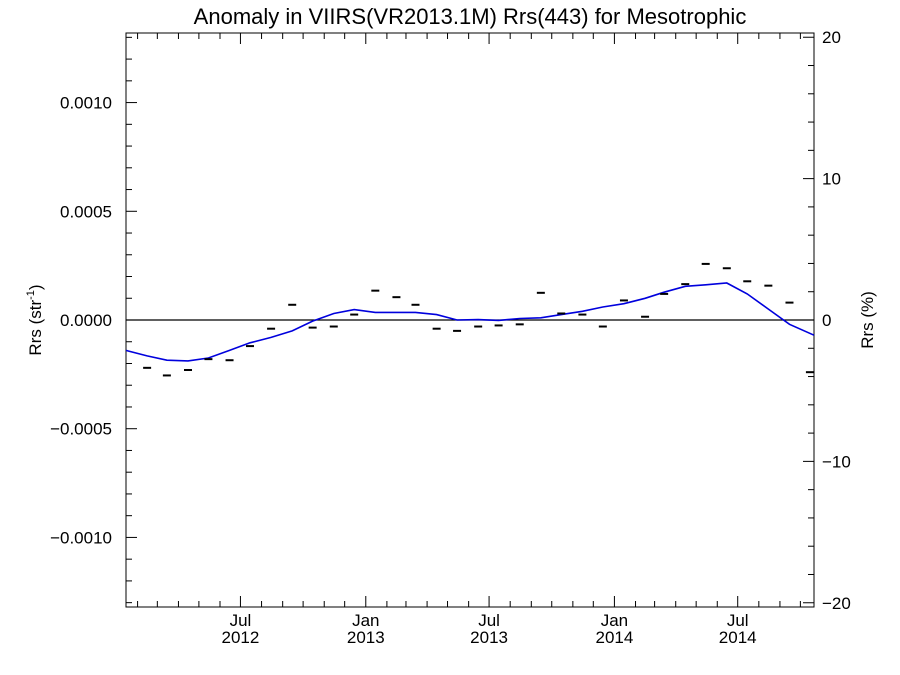  I want to click on y-axis-label-left-base: Rrs (str, so click(35, 328).